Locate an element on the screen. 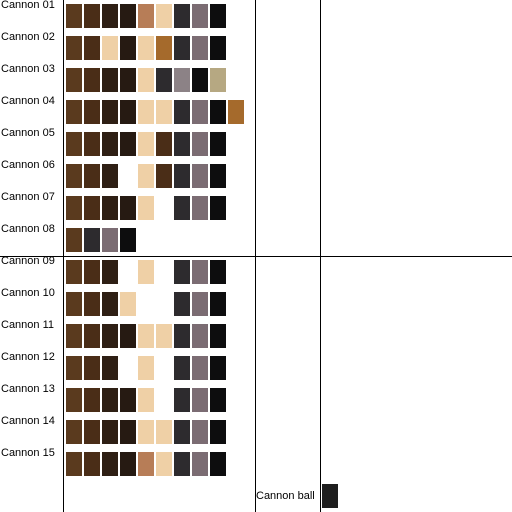 The width and height of the screenshot is (512, 512). cannon-row: Cannon 15 is located at coordinates (130, 461).